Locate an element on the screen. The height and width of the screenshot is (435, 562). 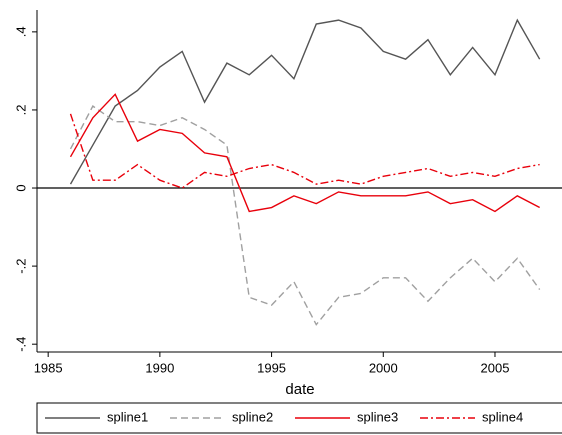
legend-label: spline1 is located at coordinates (127, 416).